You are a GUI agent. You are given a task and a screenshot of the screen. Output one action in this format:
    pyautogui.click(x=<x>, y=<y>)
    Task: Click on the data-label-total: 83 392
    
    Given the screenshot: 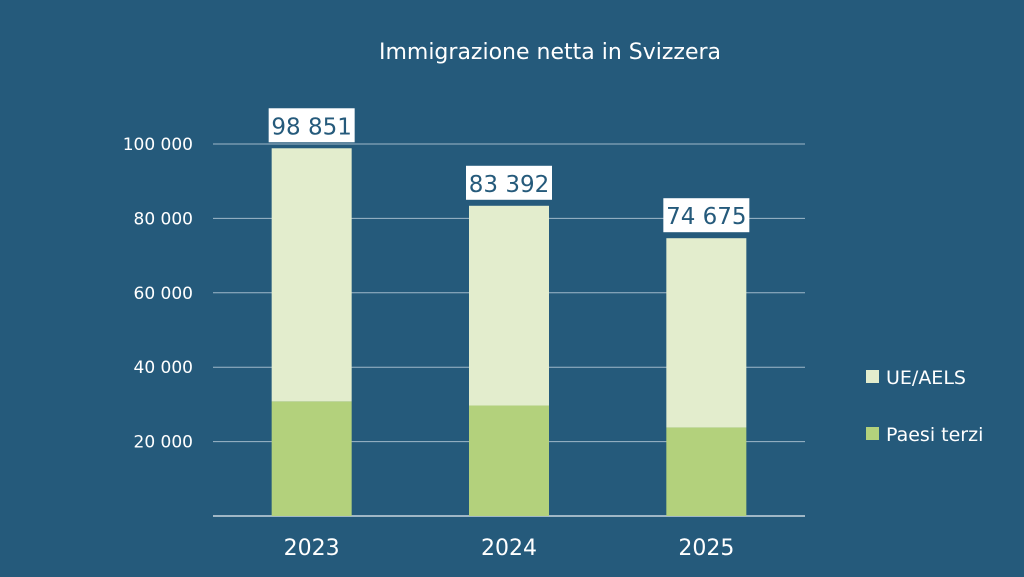 What is the action you would take?
    pyautogui.click(x=509, y=185)
    